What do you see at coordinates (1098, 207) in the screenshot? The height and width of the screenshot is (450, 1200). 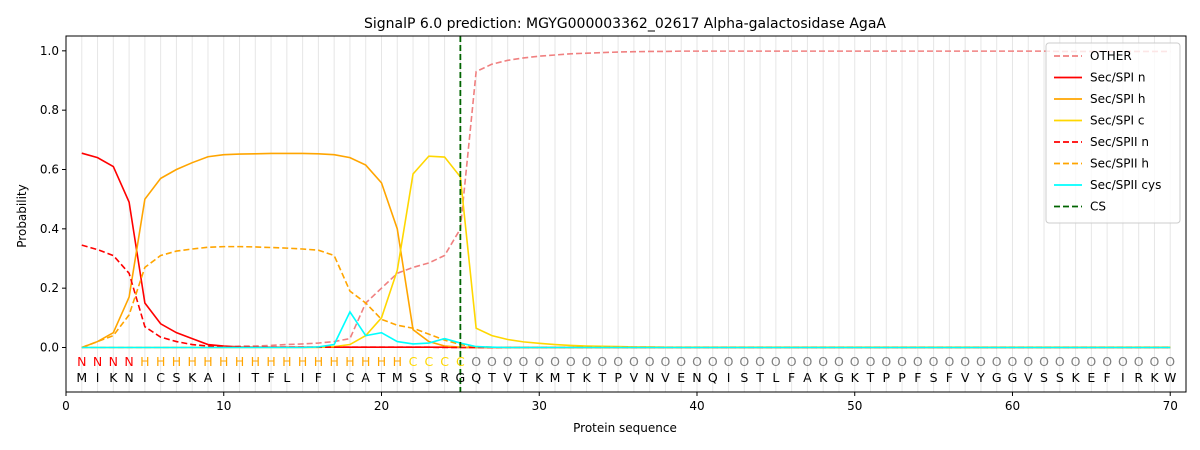 I see `legend-entry: CS` at bounding box center [1098, 207].